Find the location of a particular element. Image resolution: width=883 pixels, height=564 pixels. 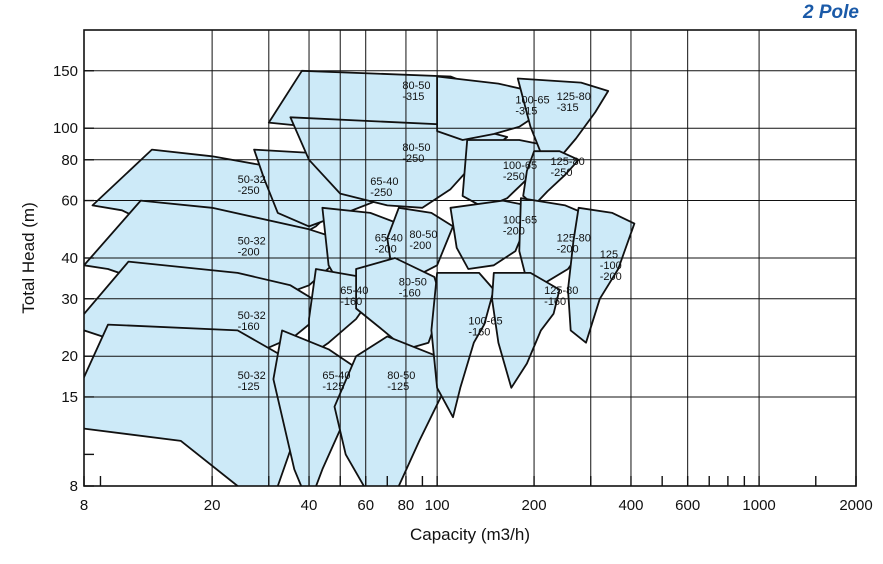

zone-label: 100-65 -315 is located at coordinates (532, 106).